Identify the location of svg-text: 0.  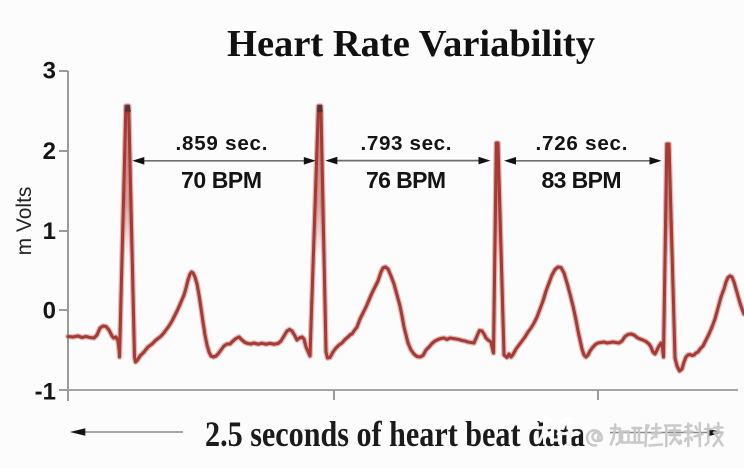
(49, 311).